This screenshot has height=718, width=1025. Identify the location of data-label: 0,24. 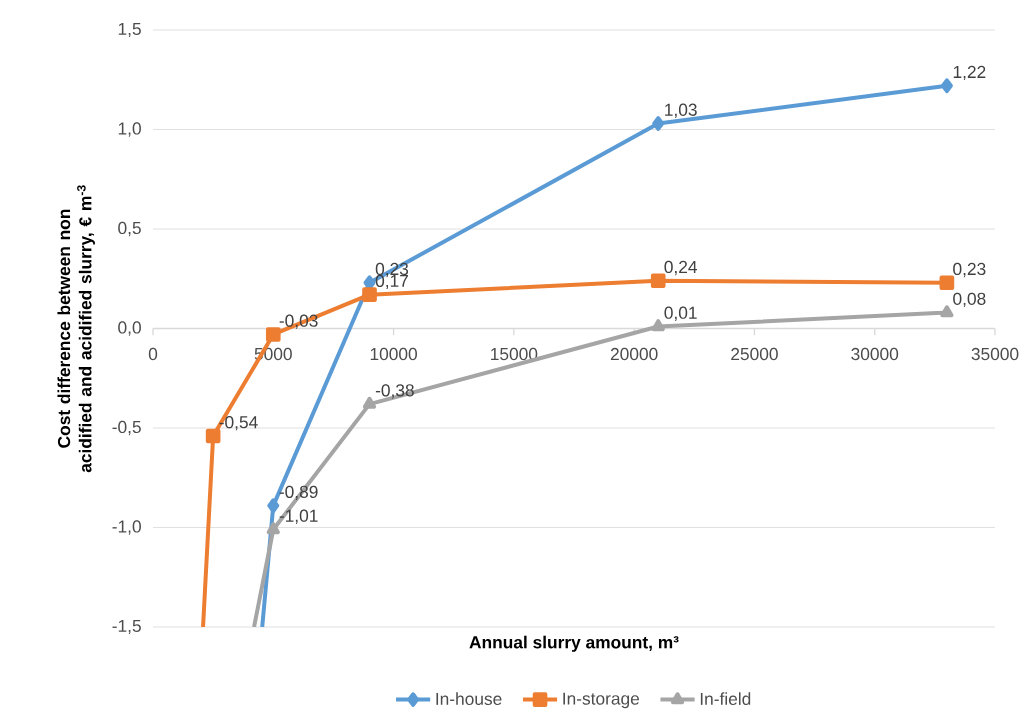
(681, 268).